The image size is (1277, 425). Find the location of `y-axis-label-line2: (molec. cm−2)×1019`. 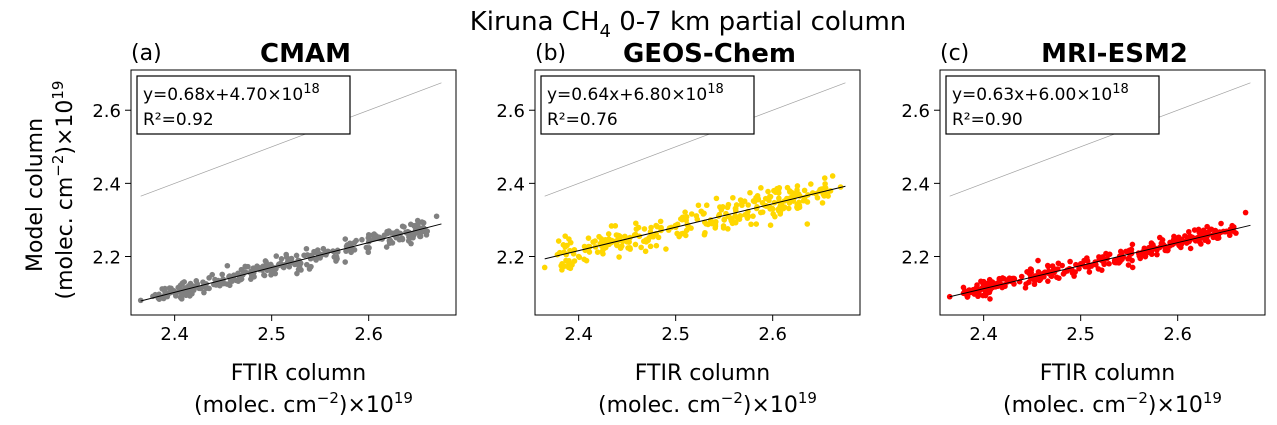

y-axis-label-line2: (molec. cm−2)×1019 is located at coordinates (63, 190).